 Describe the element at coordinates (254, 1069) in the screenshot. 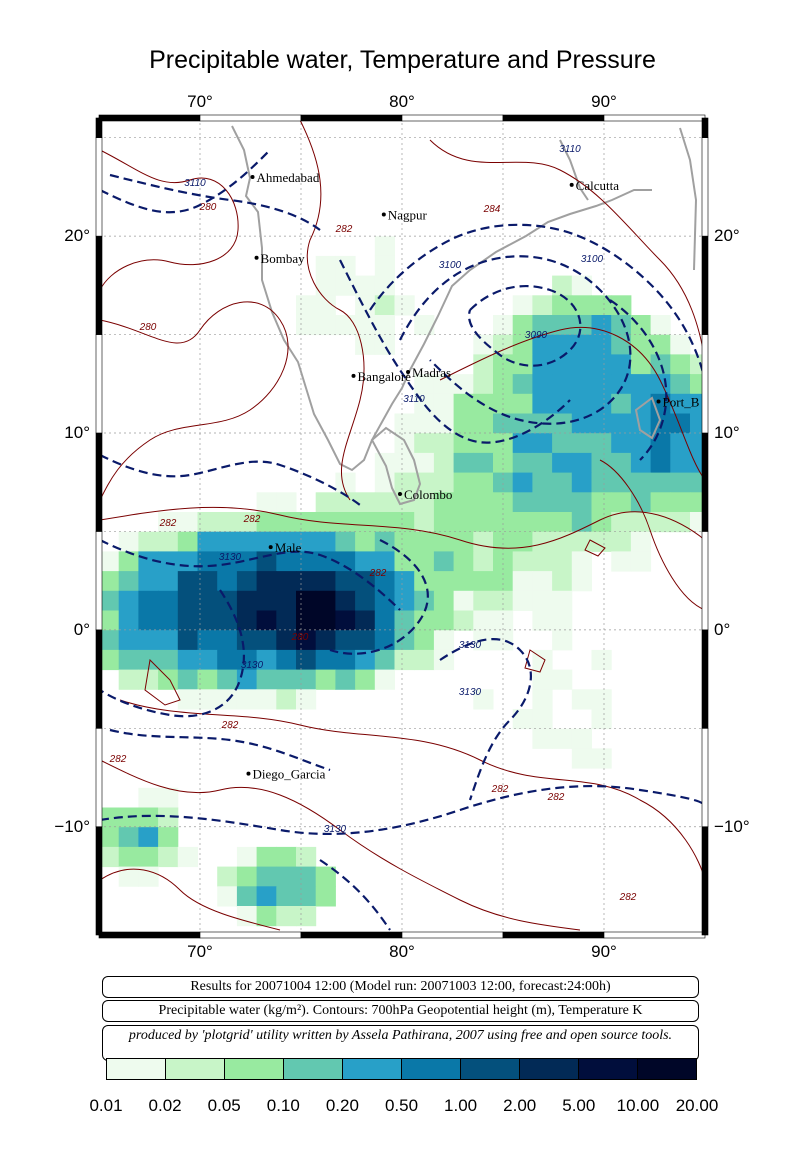

I see `color-legend-swatch` at that location.